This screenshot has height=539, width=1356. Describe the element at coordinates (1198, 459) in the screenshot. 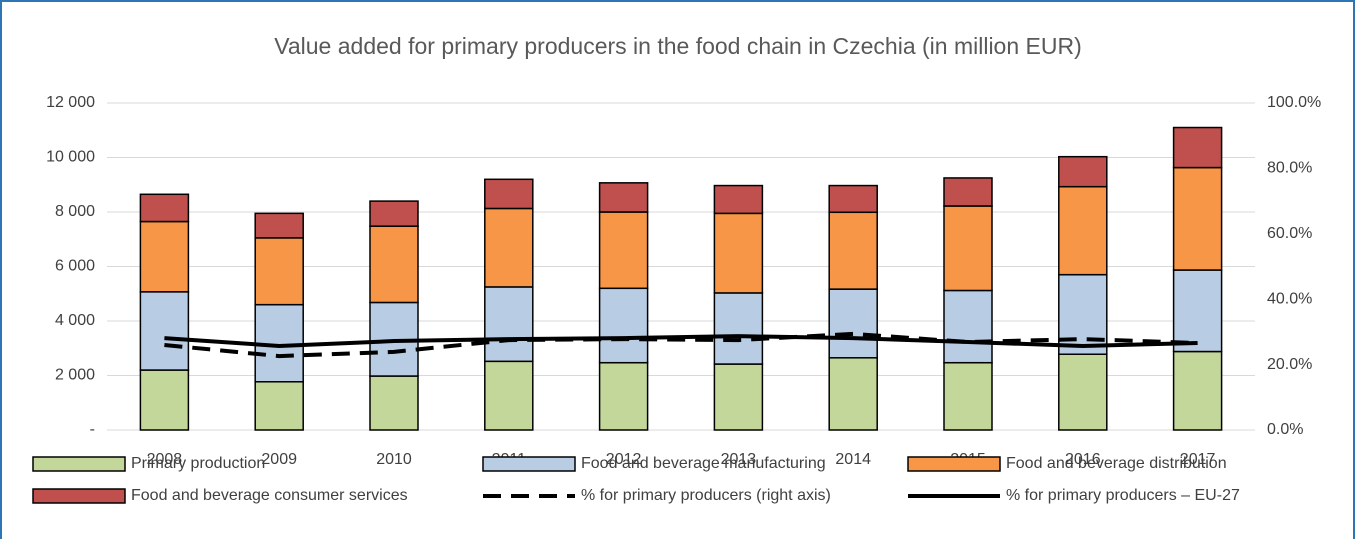

I see `x-tick-label: 2017` at that location.